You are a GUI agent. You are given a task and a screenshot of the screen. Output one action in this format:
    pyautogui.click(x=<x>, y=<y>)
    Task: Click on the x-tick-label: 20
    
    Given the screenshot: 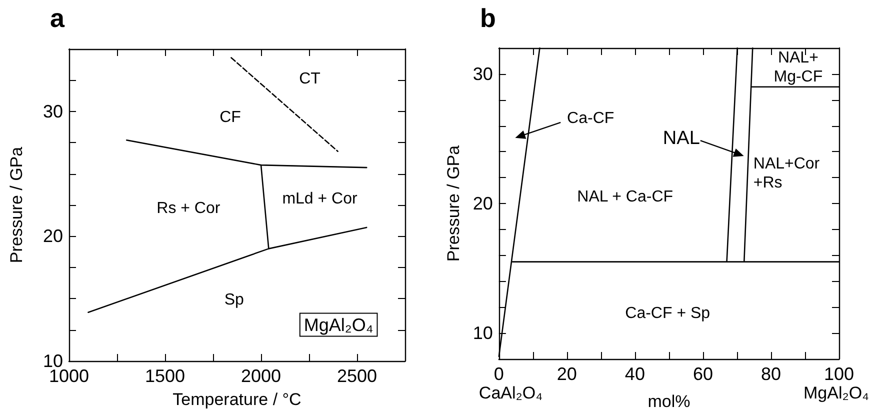 What is the action you would take?
    pyautogui.click(x=566, y=374)
    